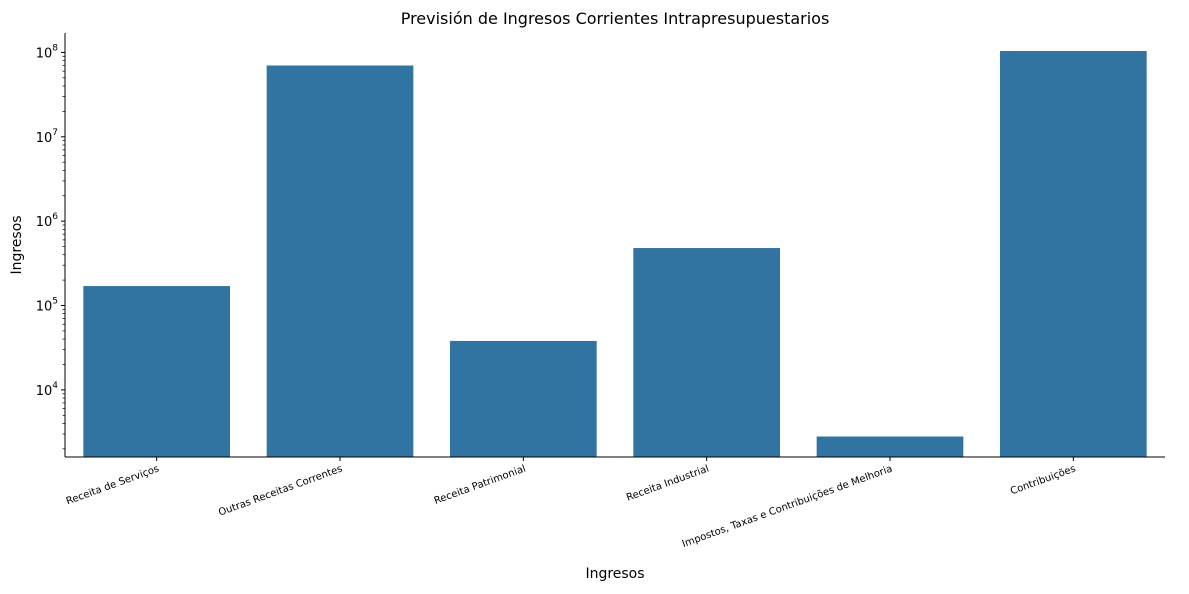 The image size is (1189, 594). What do you see at coordinates (614, 574) in the screenshot?
I see `x-axis-label: Ingresos` at bounding box center [614, 574].